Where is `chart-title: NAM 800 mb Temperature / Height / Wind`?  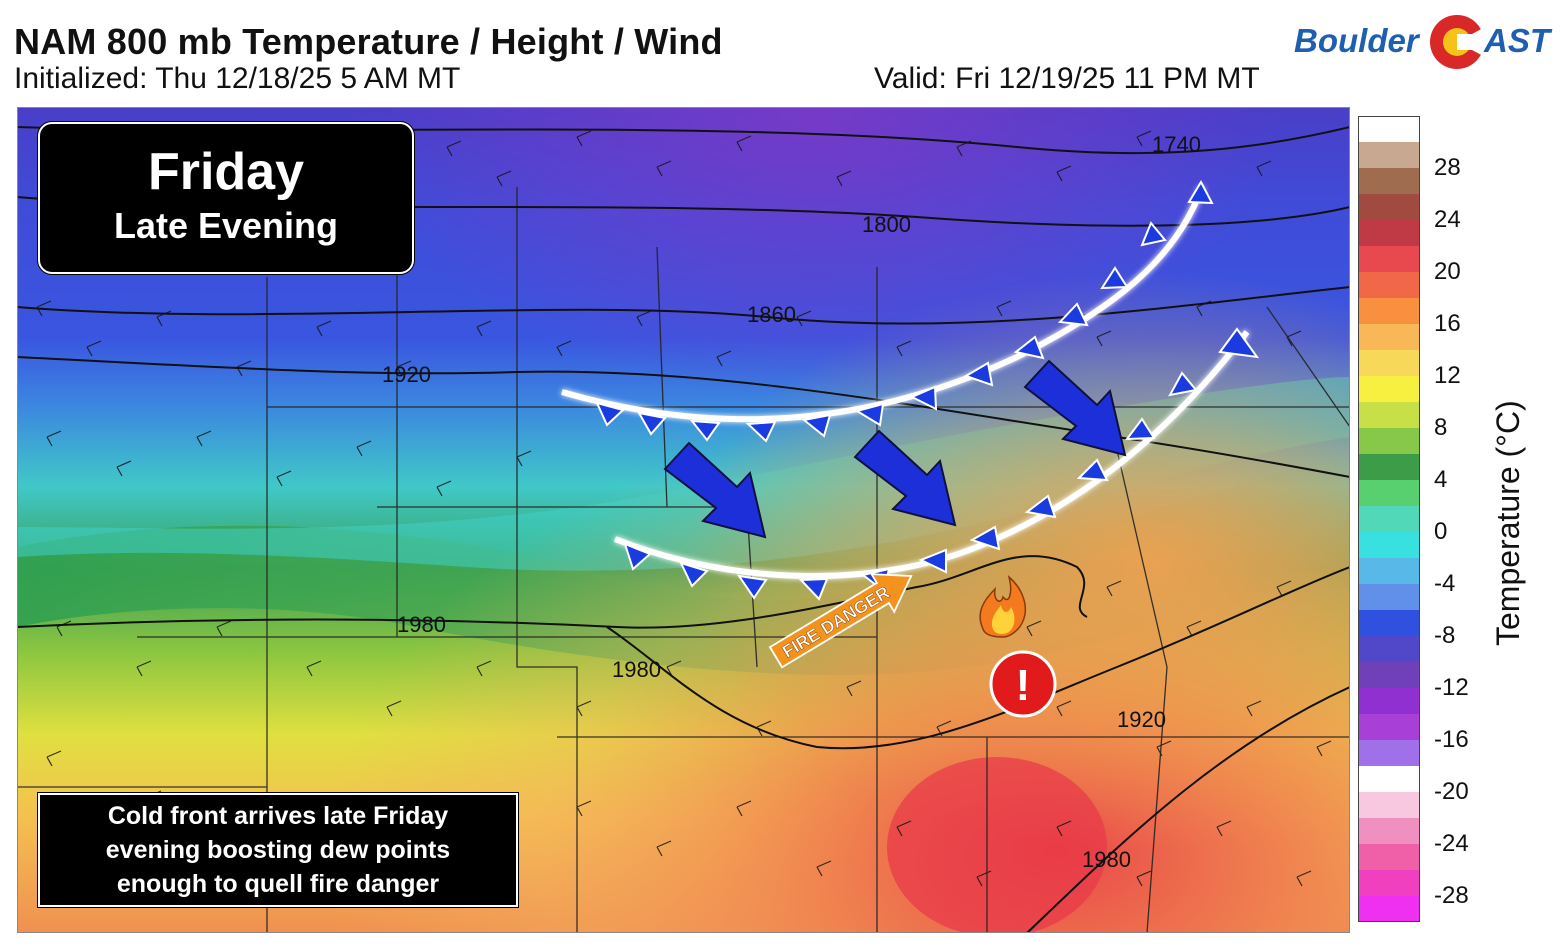 chart-title: NAM 800 mb Temperature / Height / Wind is located at coordinates (368, 41).